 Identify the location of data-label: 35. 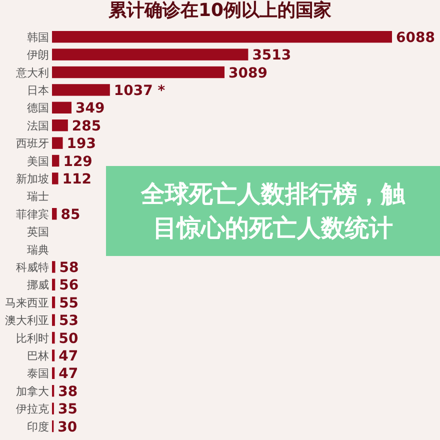
(68, 410).